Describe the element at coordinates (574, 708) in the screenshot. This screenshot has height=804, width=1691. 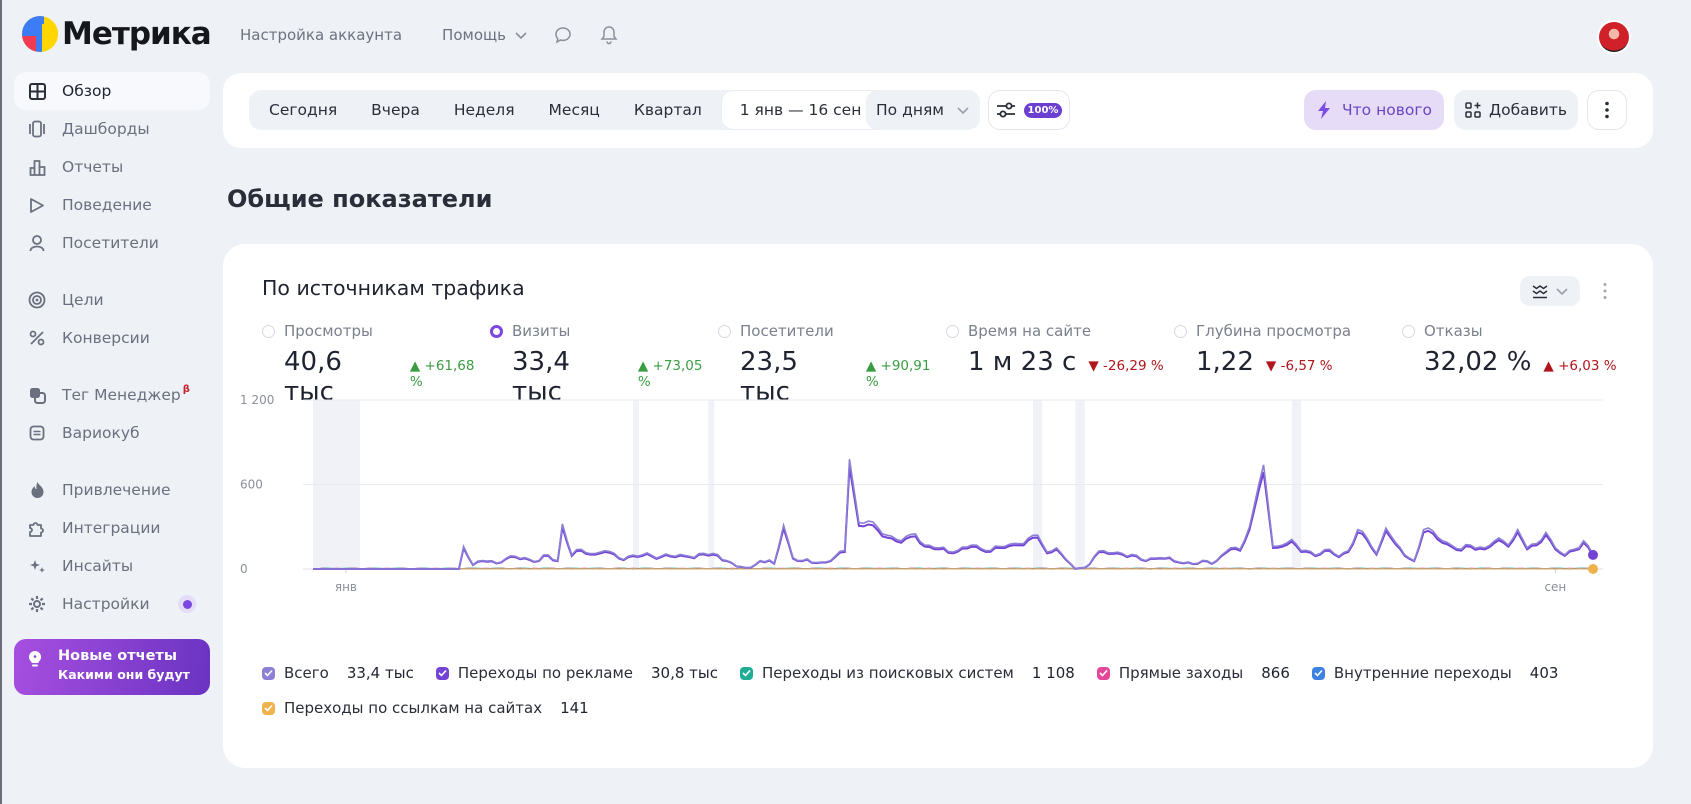
I see `legend-value: 141` at that location.